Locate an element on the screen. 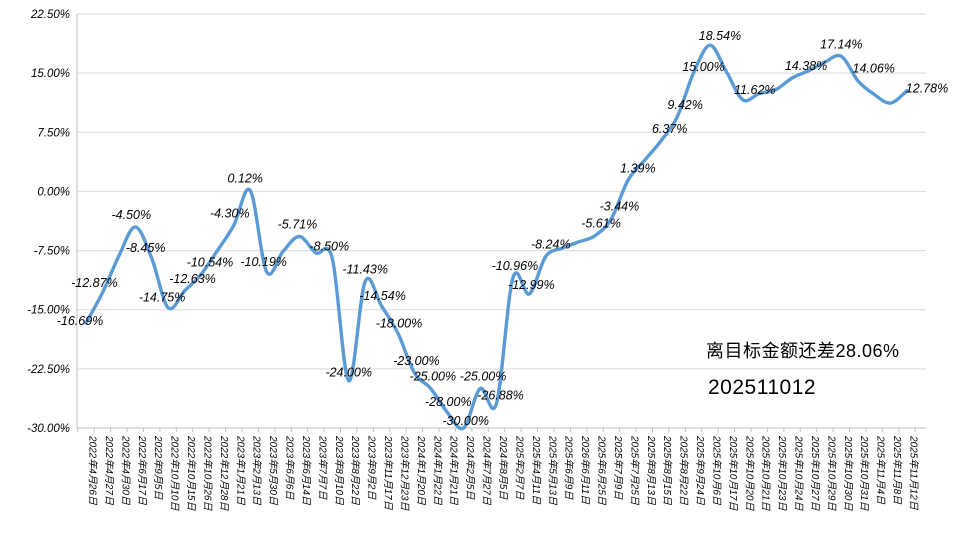 The image size is (960, 540). x-axis-label: 2025年4月11日 is located at coordinates (536, 470).